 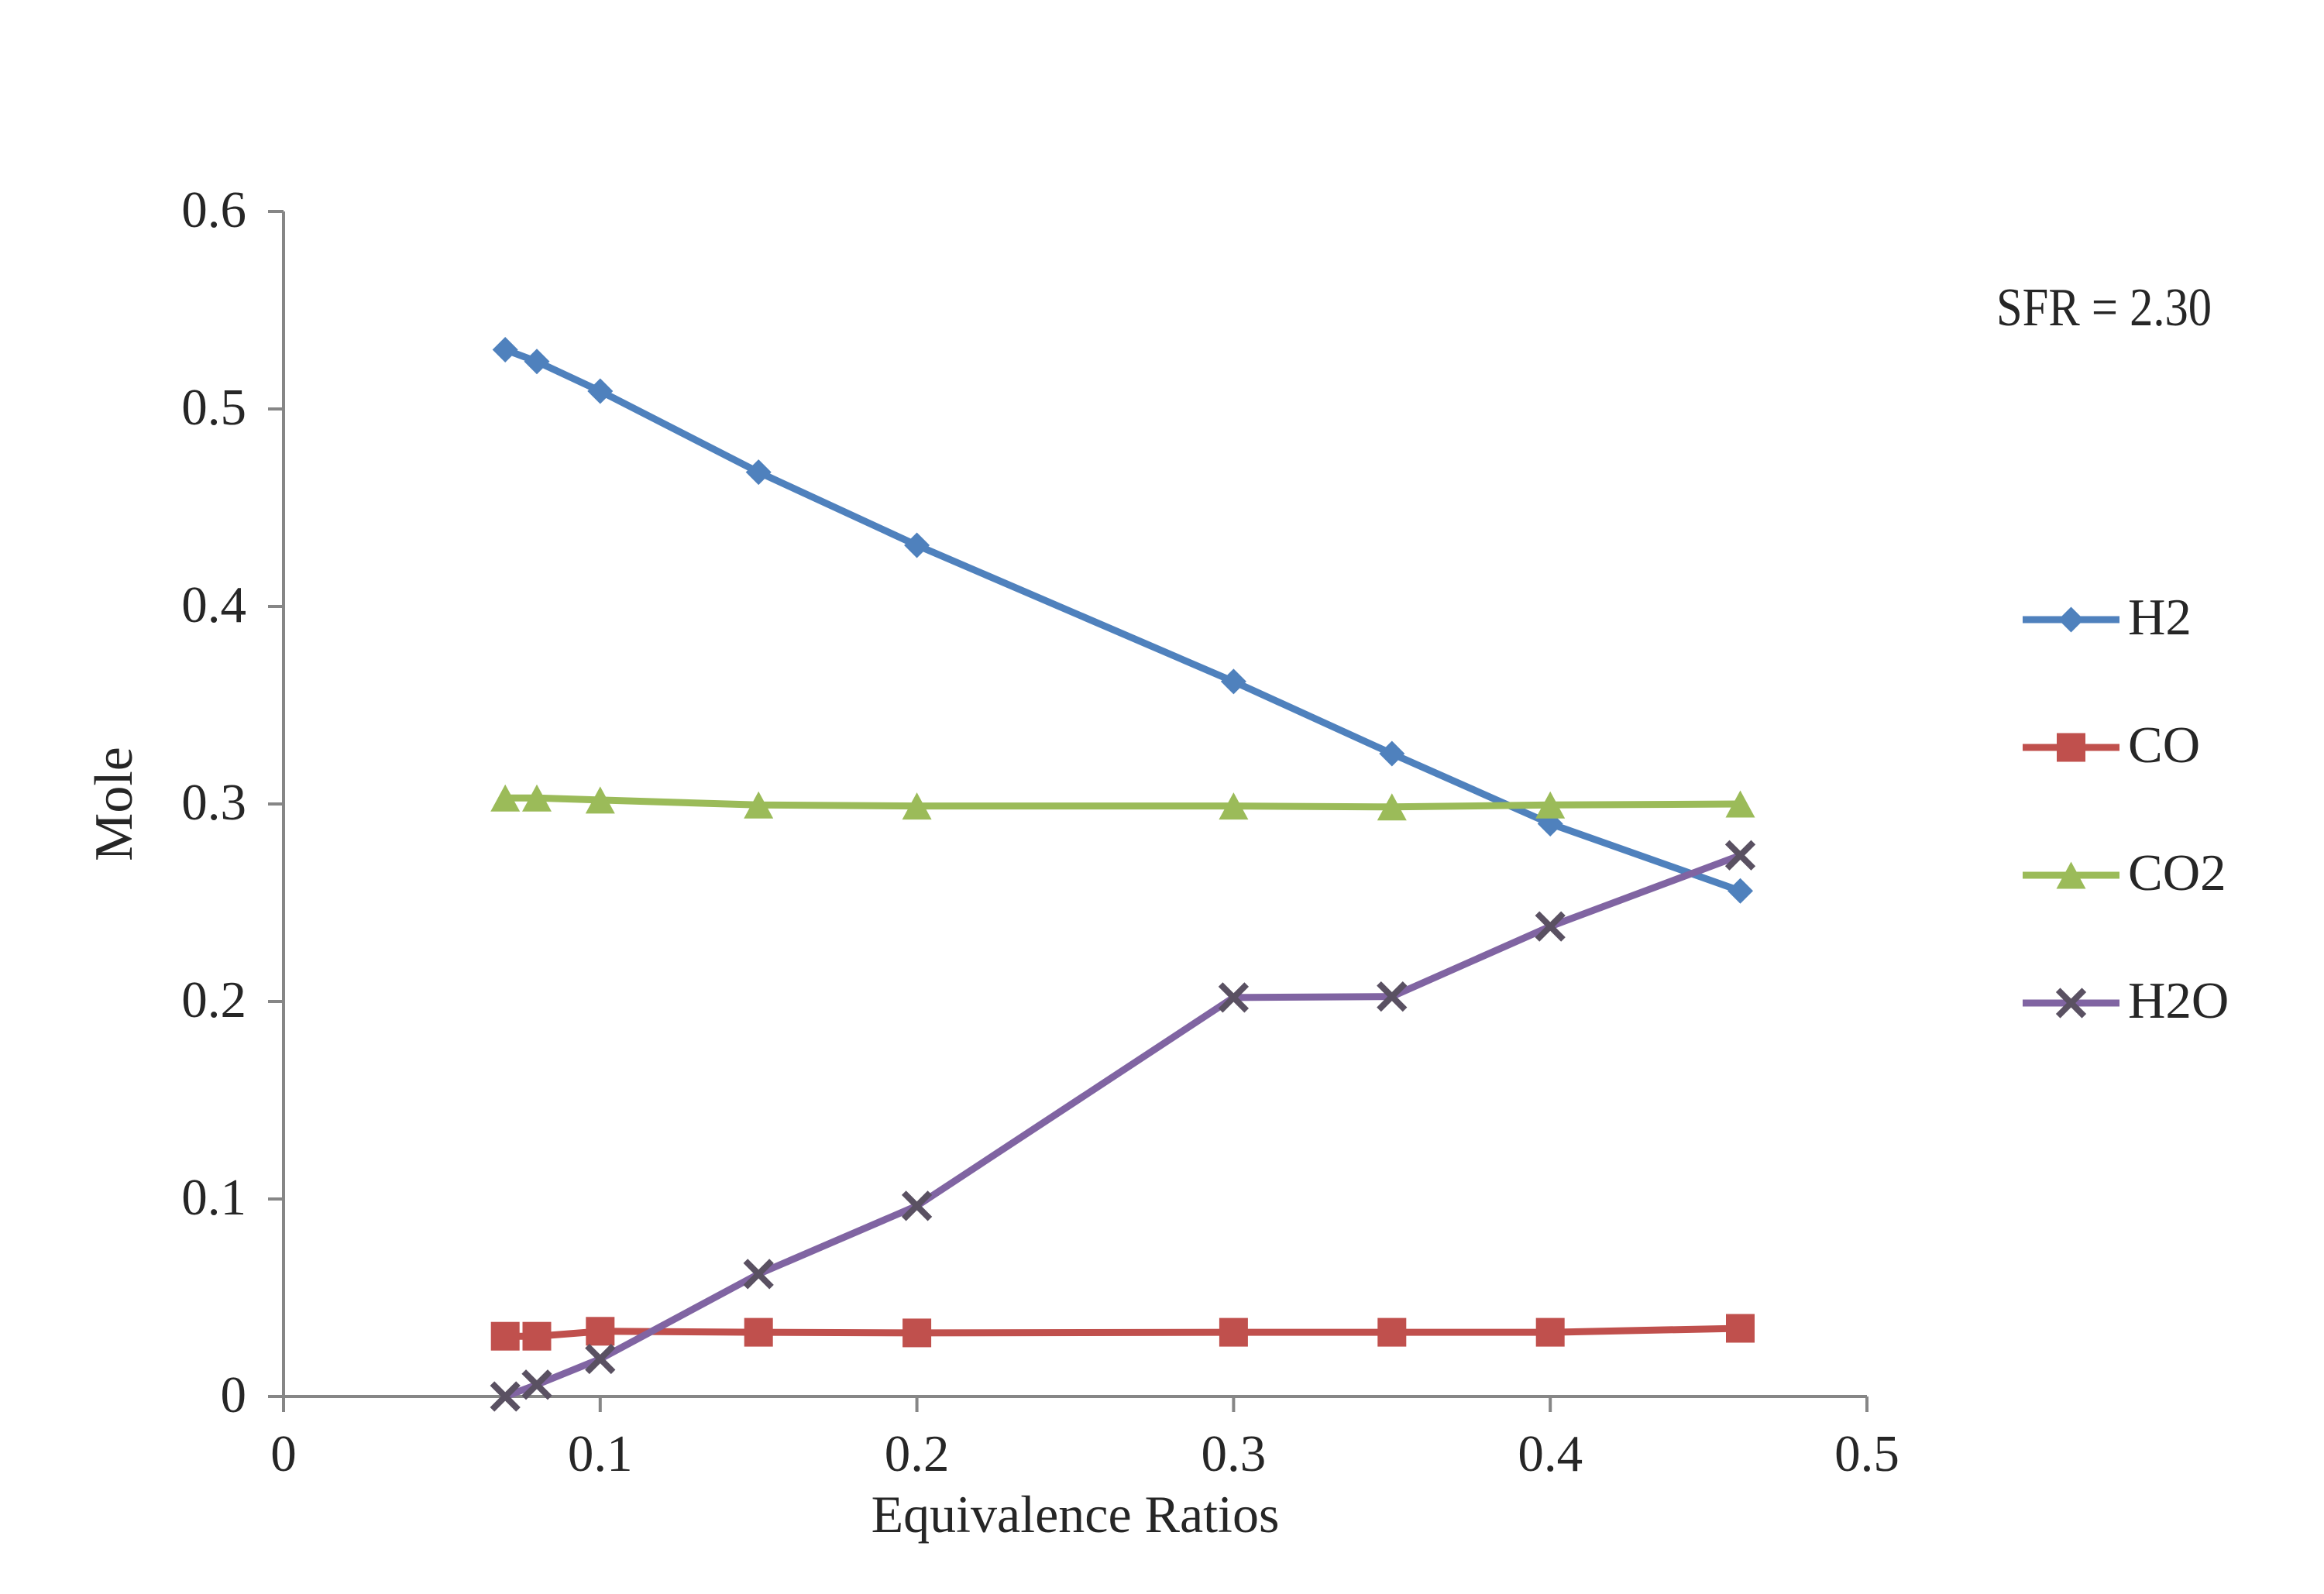 I want to click on svg-text: SFR = 2.30, so click(x=2104, y=308).